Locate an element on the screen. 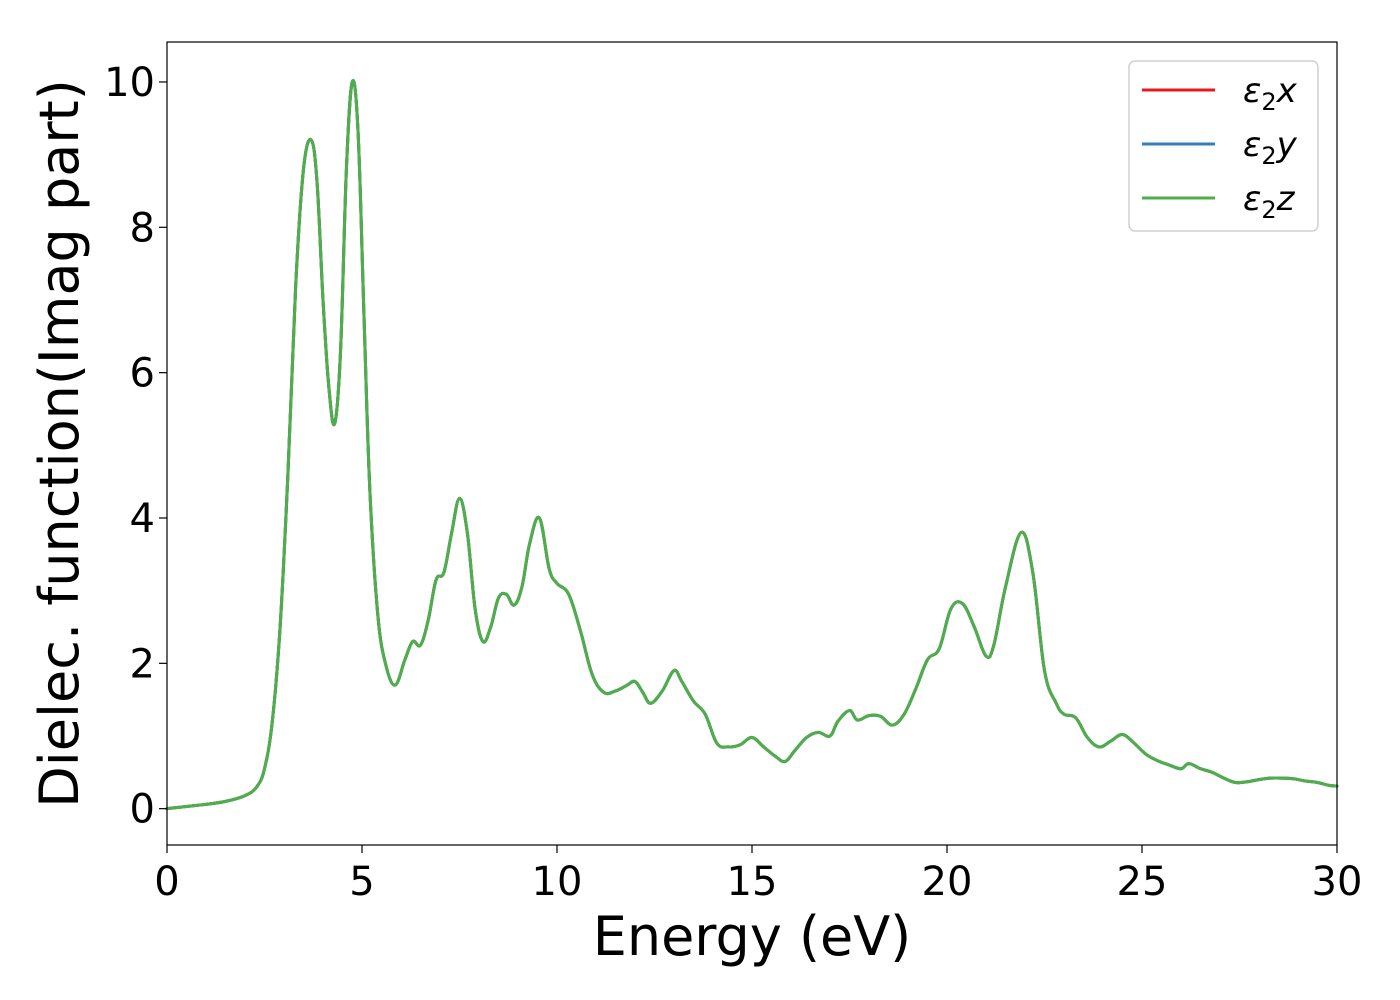 Image resolution: width=1400 pixels, height=1000 pixels. x-tick-label: 20 is located at coordinates (947, 882).